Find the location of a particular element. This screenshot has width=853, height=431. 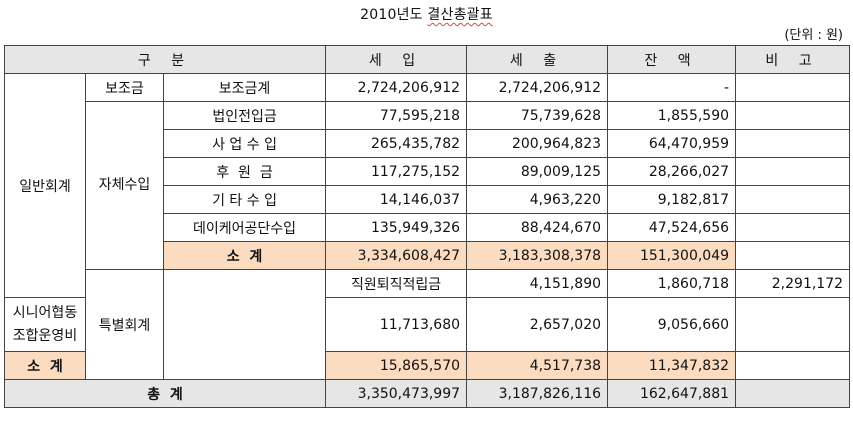

expense-cell: 1,860,718 is located at coordinates (672, 283).